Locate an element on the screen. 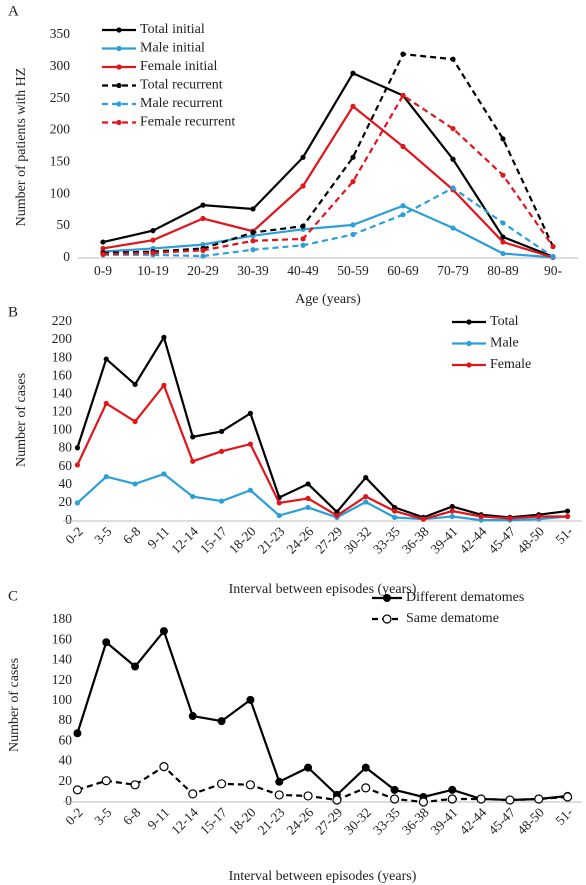  legend-label: Male initial is located at coordinates (172, 48).